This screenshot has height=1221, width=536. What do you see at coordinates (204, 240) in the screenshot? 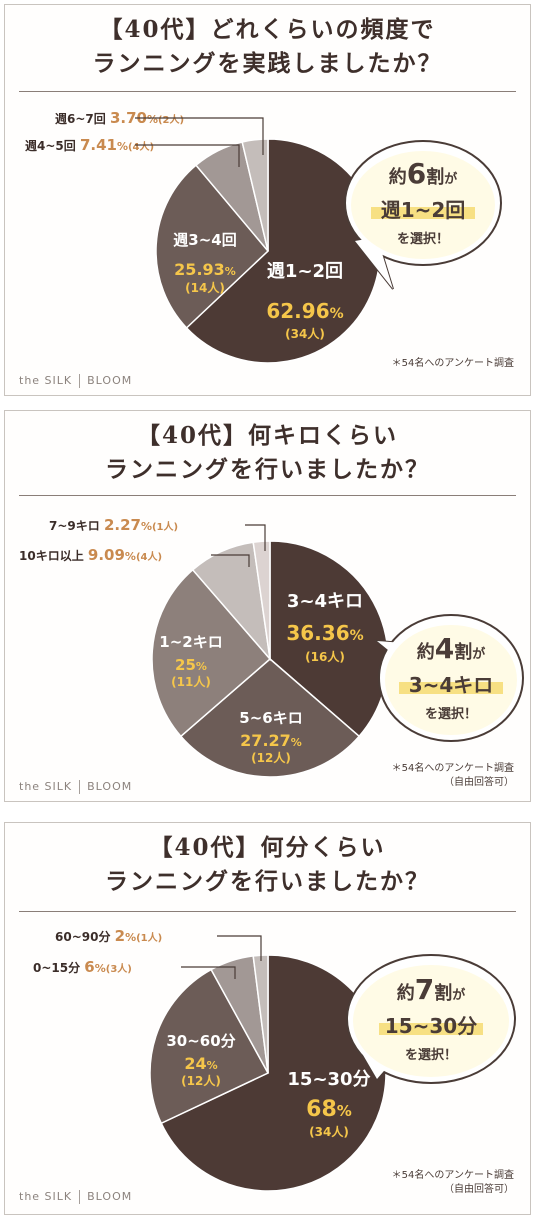
I see `slice-label: 週3~4回` at bounding box center [204, 240].